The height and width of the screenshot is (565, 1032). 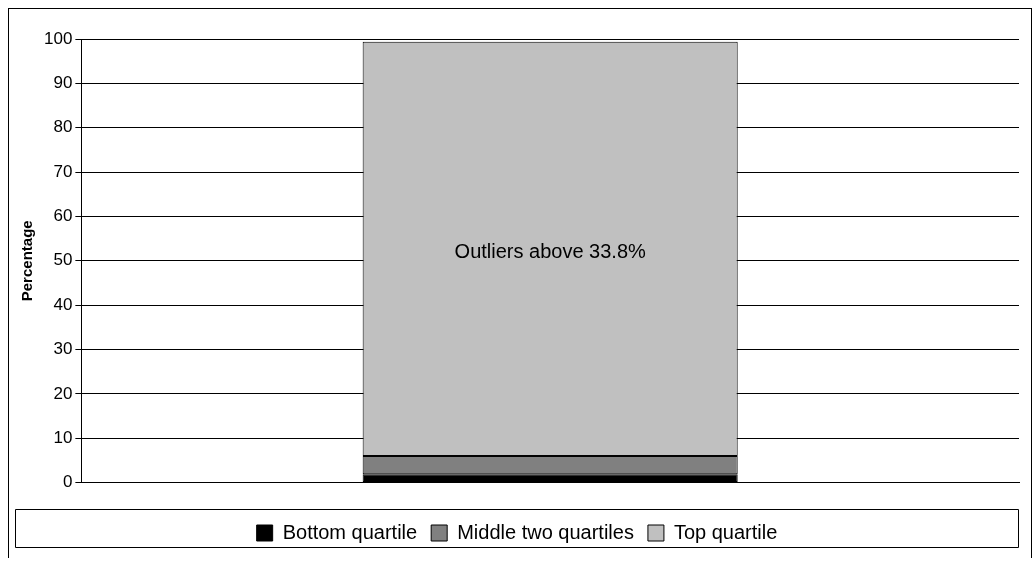 I want to click on y-tick-label: 50, so click(x=63, y=260).